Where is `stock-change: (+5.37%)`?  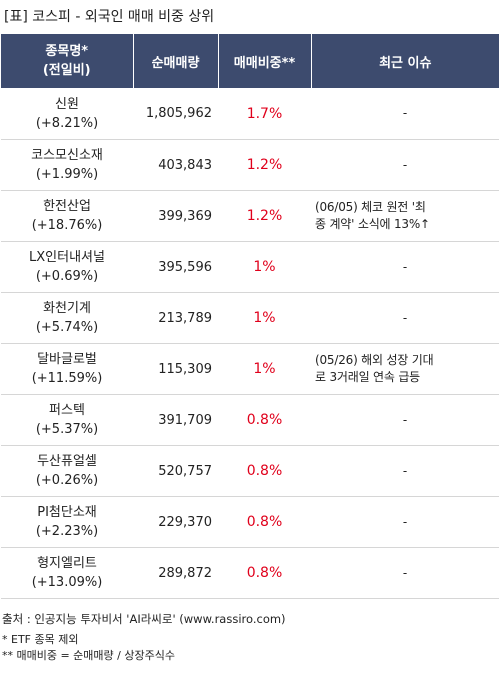 stock-change: (+5.37%) is located at coordinates (67, 429).